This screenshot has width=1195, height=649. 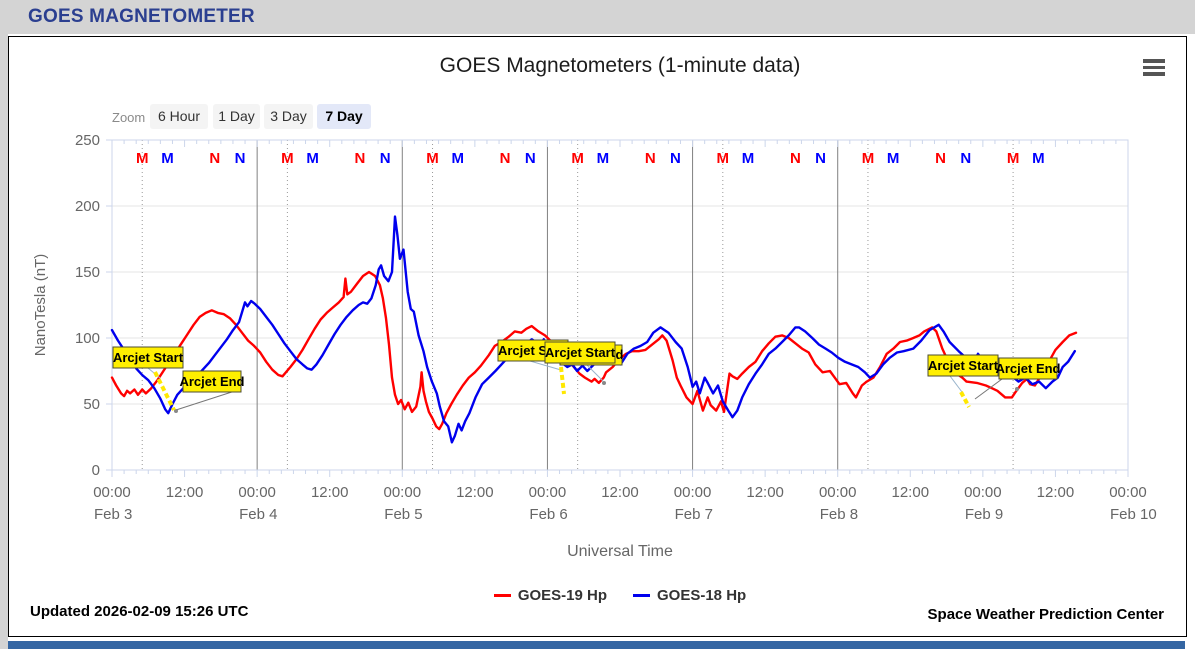 What do you see at coordinates (984, 514) in the screenshot?
I see `x-date-label: Feb 9` at bounding box center [984, 514].